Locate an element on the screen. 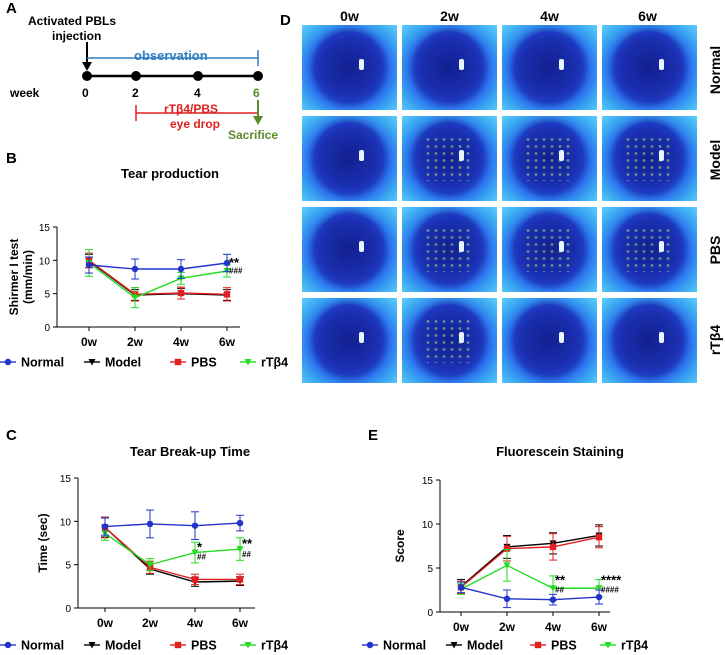 This screenshot has height=655, width=725. eye-image-normal-0w is located at coordinates (349, 67).